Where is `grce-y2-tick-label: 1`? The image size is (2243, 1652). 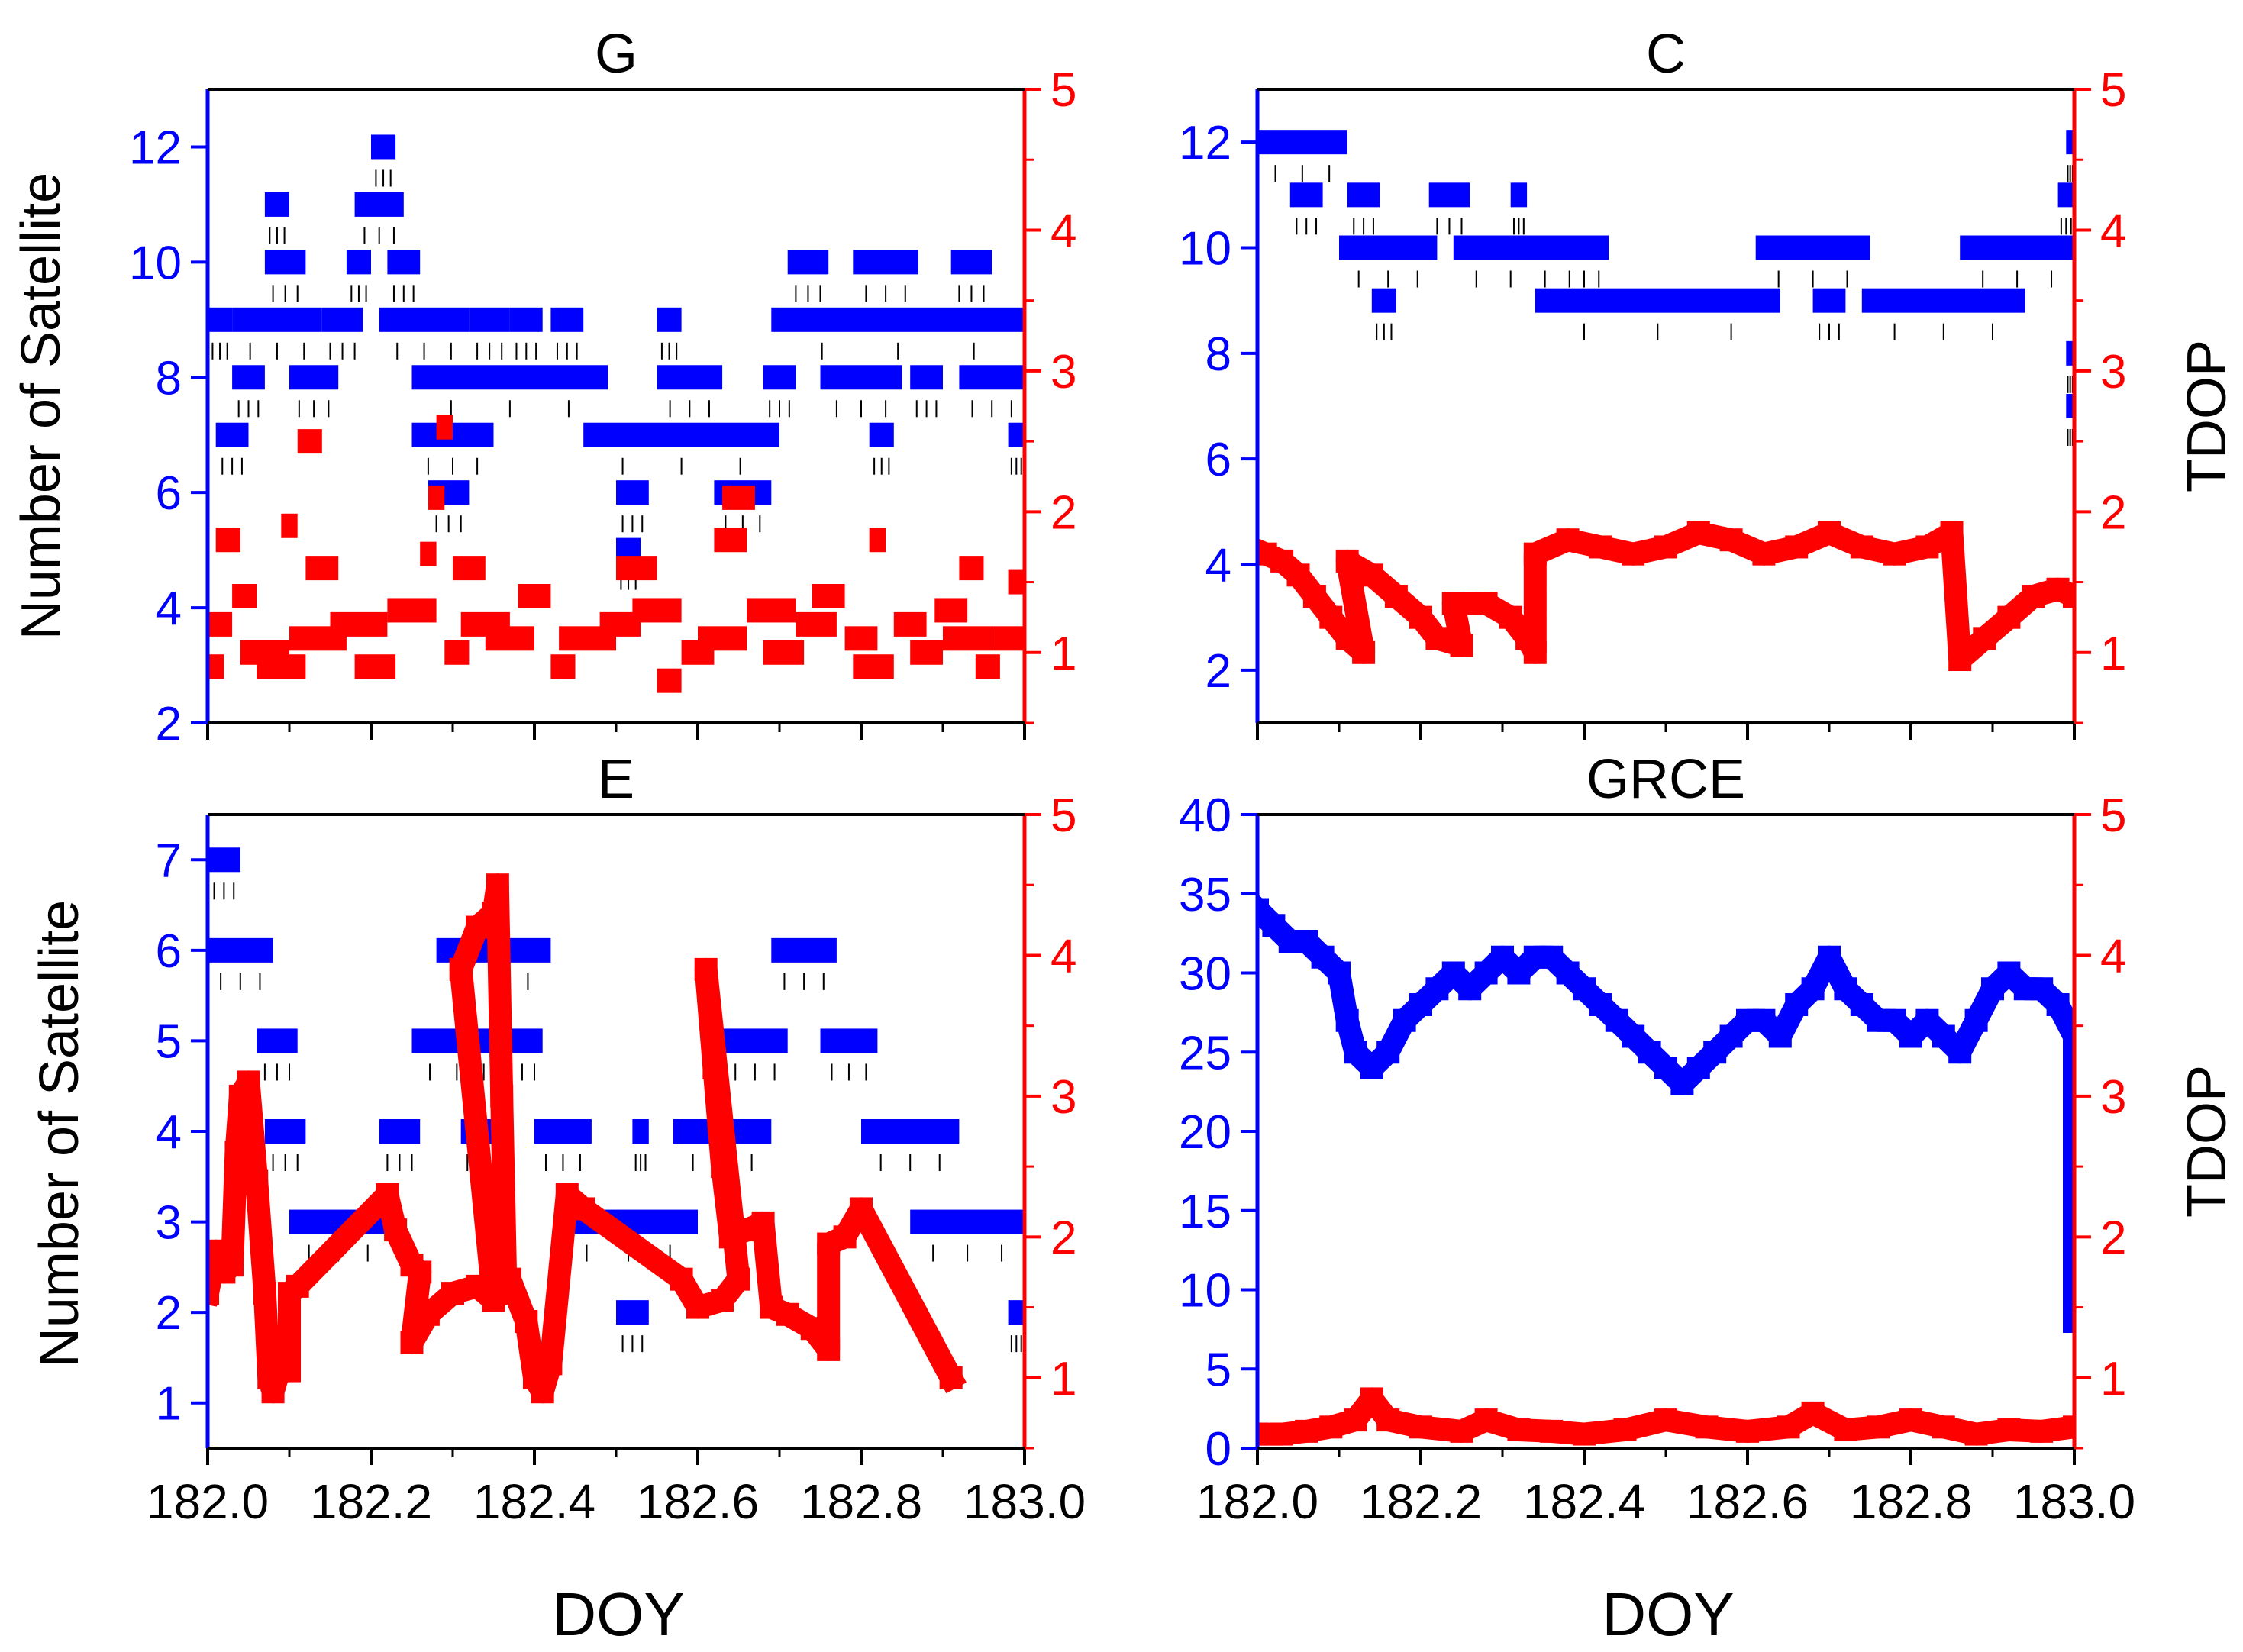 grce-y2-tick-label: 1 is located at coordinates (2113, 1379).